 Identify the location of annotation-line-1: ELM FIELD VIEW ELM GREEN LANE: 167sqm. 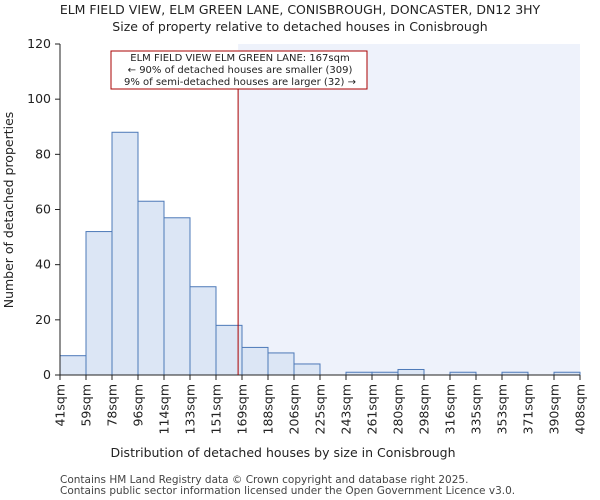
(239, 58).